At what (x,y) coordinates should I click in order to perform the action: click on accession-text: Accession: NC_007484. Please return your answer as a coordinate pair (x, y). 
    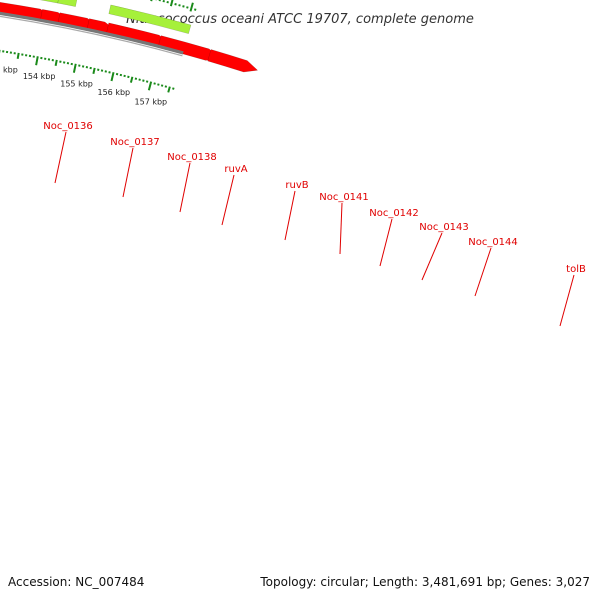
    Looking at the image, I should click on (76, 582).